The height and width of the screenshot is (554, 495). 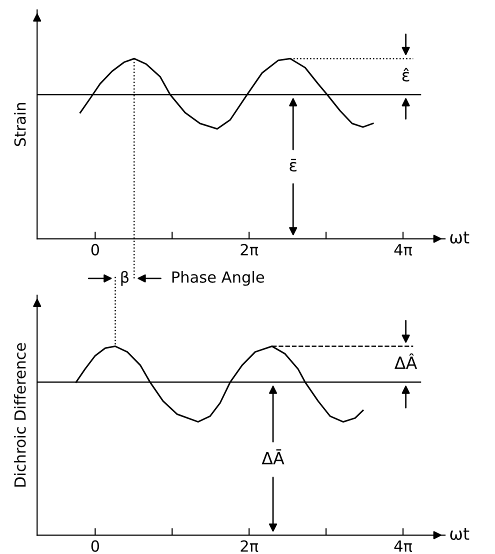 What do you see at coordinates (20, 124) in the screenshot?
I see `y-axis-title: Strain` at bounding box center [20, 124].